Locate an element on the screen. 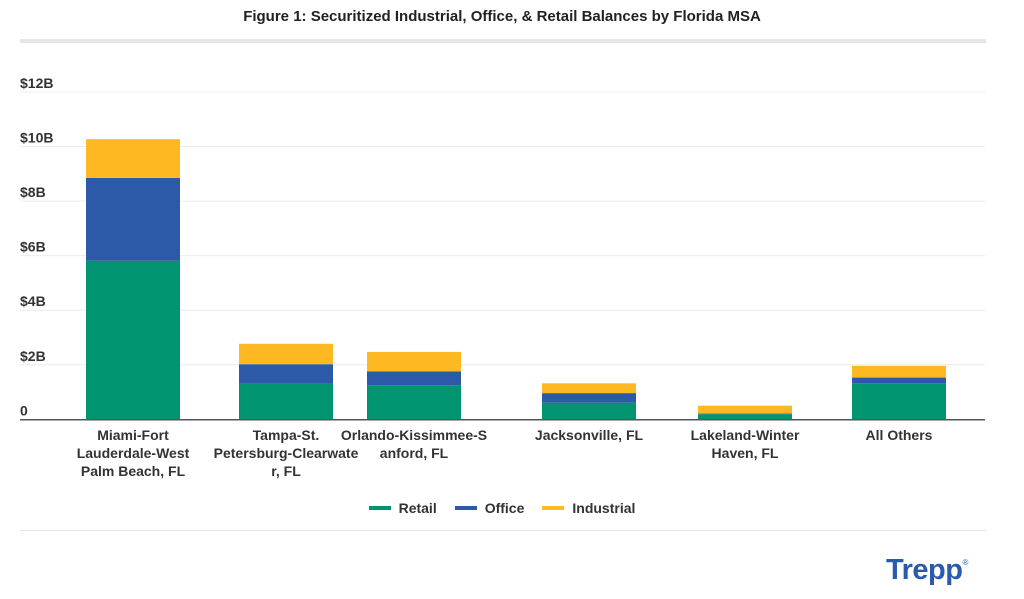  x-tick-label: Miami-Fort Lauderdale-West Palm Beach, FL is located at coordinates (133, 453).